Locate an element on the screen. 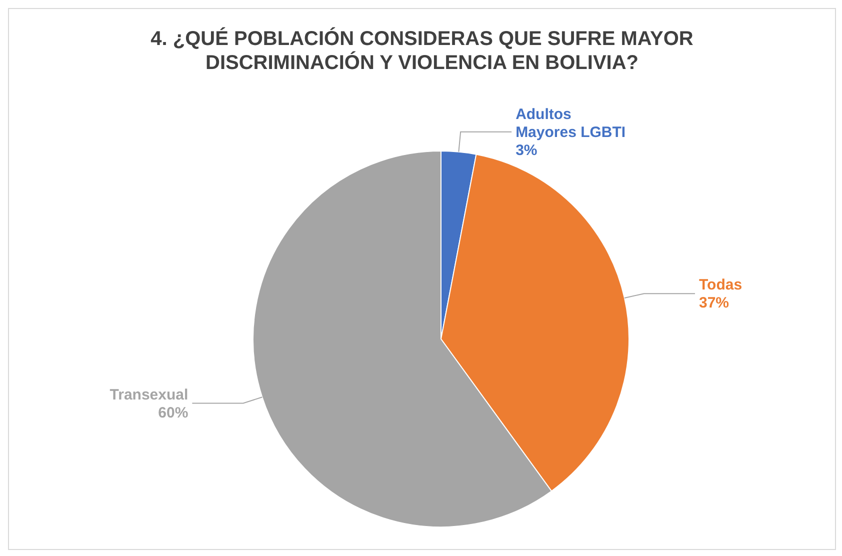 This screenshot has width=842, height=556. data-label: 60% is located at coordinates (173, 413).